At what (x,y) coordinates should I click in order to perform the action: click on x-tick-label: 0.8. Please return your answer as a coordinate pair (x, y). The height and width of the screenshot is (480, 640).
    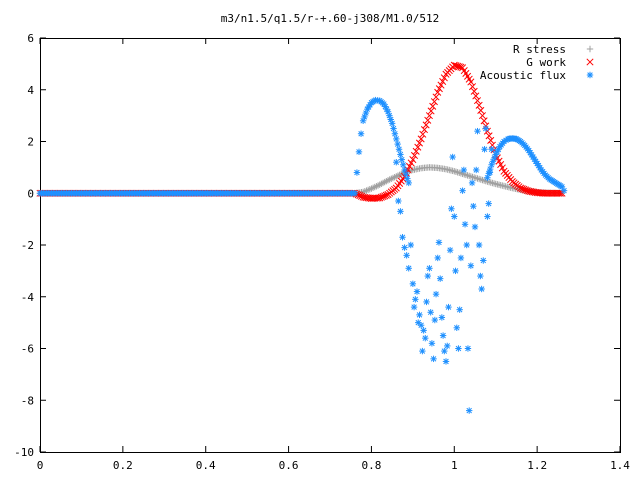
    Looking at the image, I should click on (371, 465).